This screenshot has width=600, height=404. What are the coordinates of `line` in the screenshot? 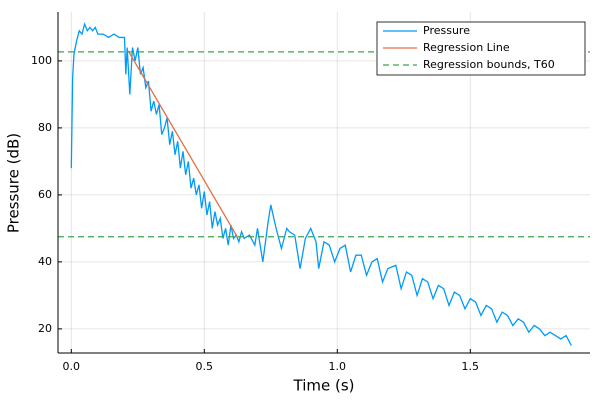 It's located at (182, 144).